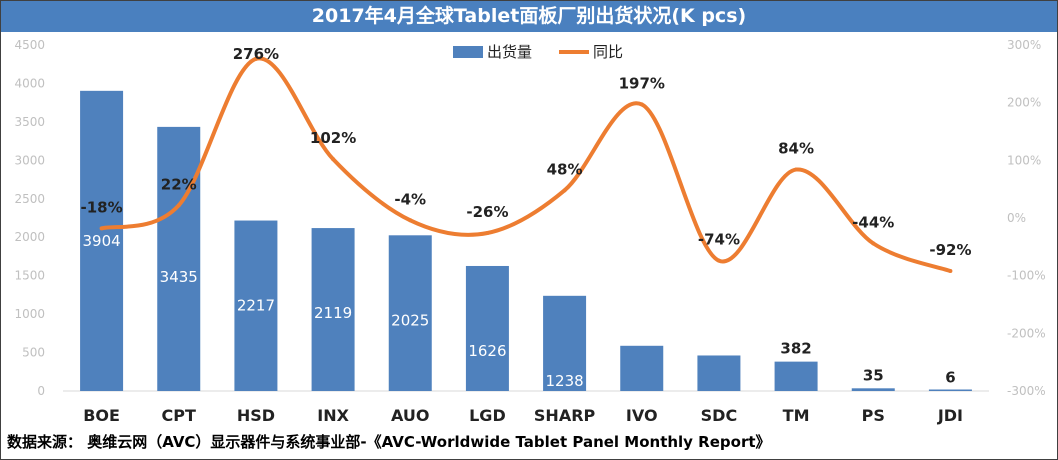  Describe the element at coordinates (29, 122) in the screenshot. I see `y-left-tick-label: 3500` at that location.